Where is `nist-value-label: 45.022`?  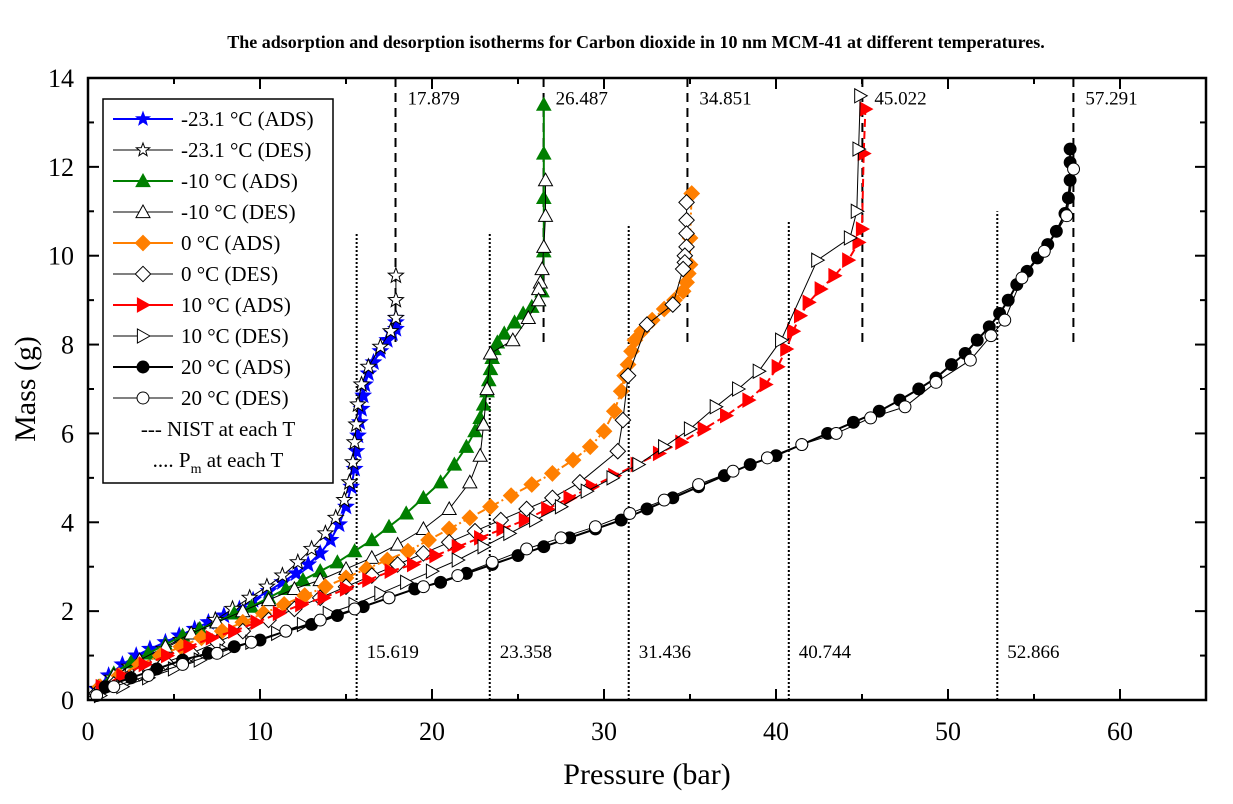
nist-value-label: 45.022 is located at coordinates (900, 99).